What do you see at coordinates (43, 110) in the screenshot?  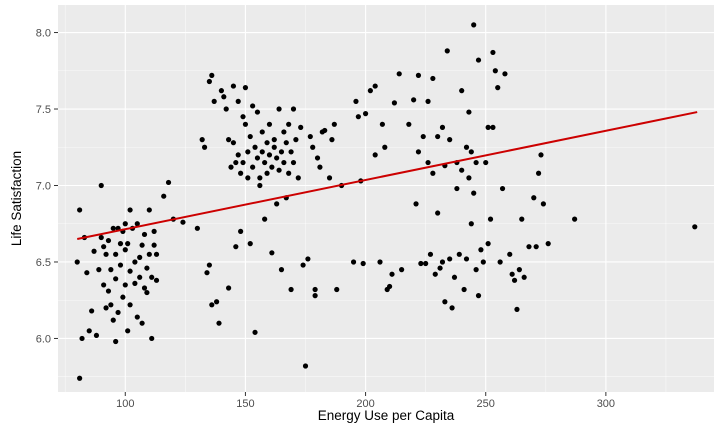 I see `y-tick-label: 7.5` at bounding box center [43, 110].